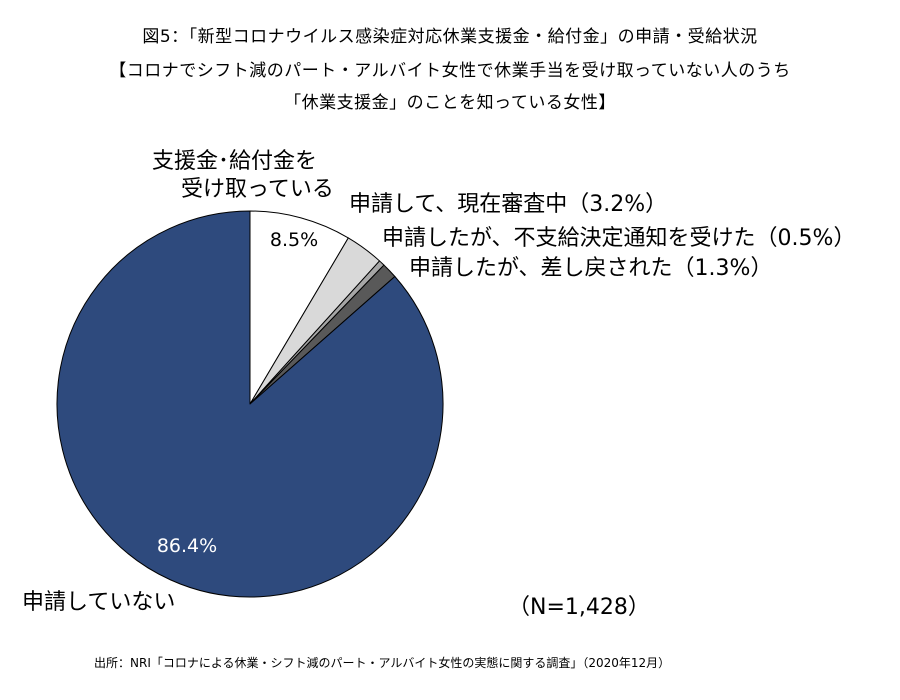  I want to click on label-received-line1: 支援金･給付金を, so click(235, 161).